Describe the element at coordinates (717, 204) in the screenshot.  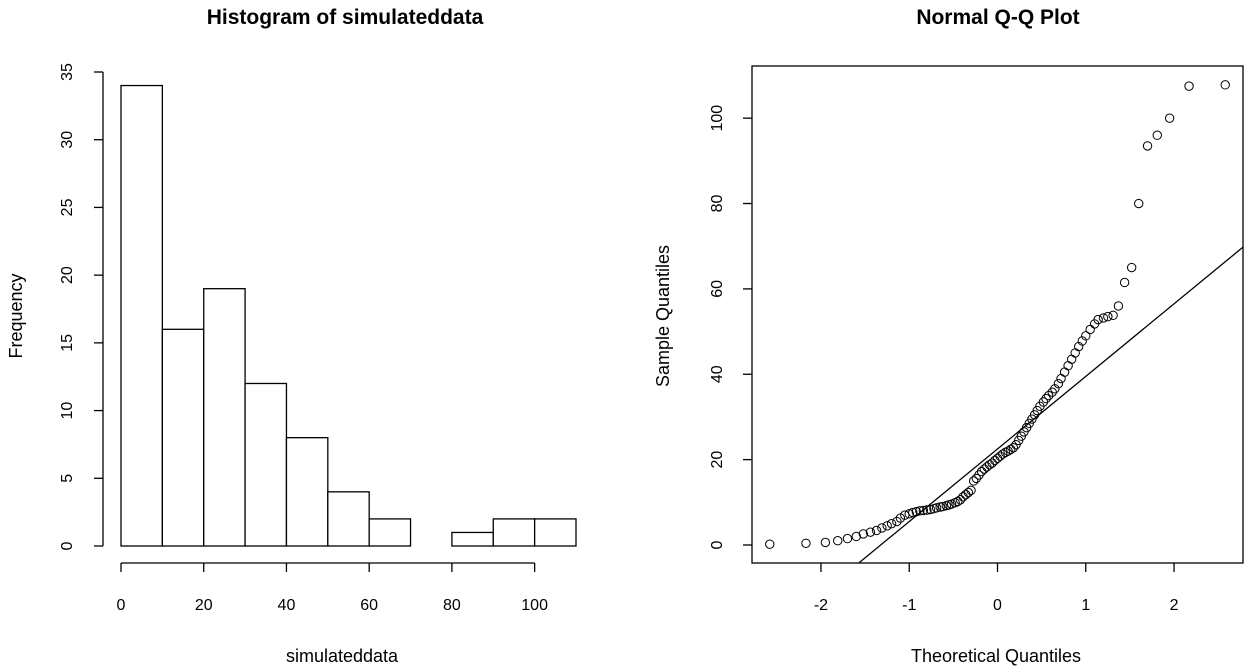
I see `qq-y-tick-label: 80` at that location.